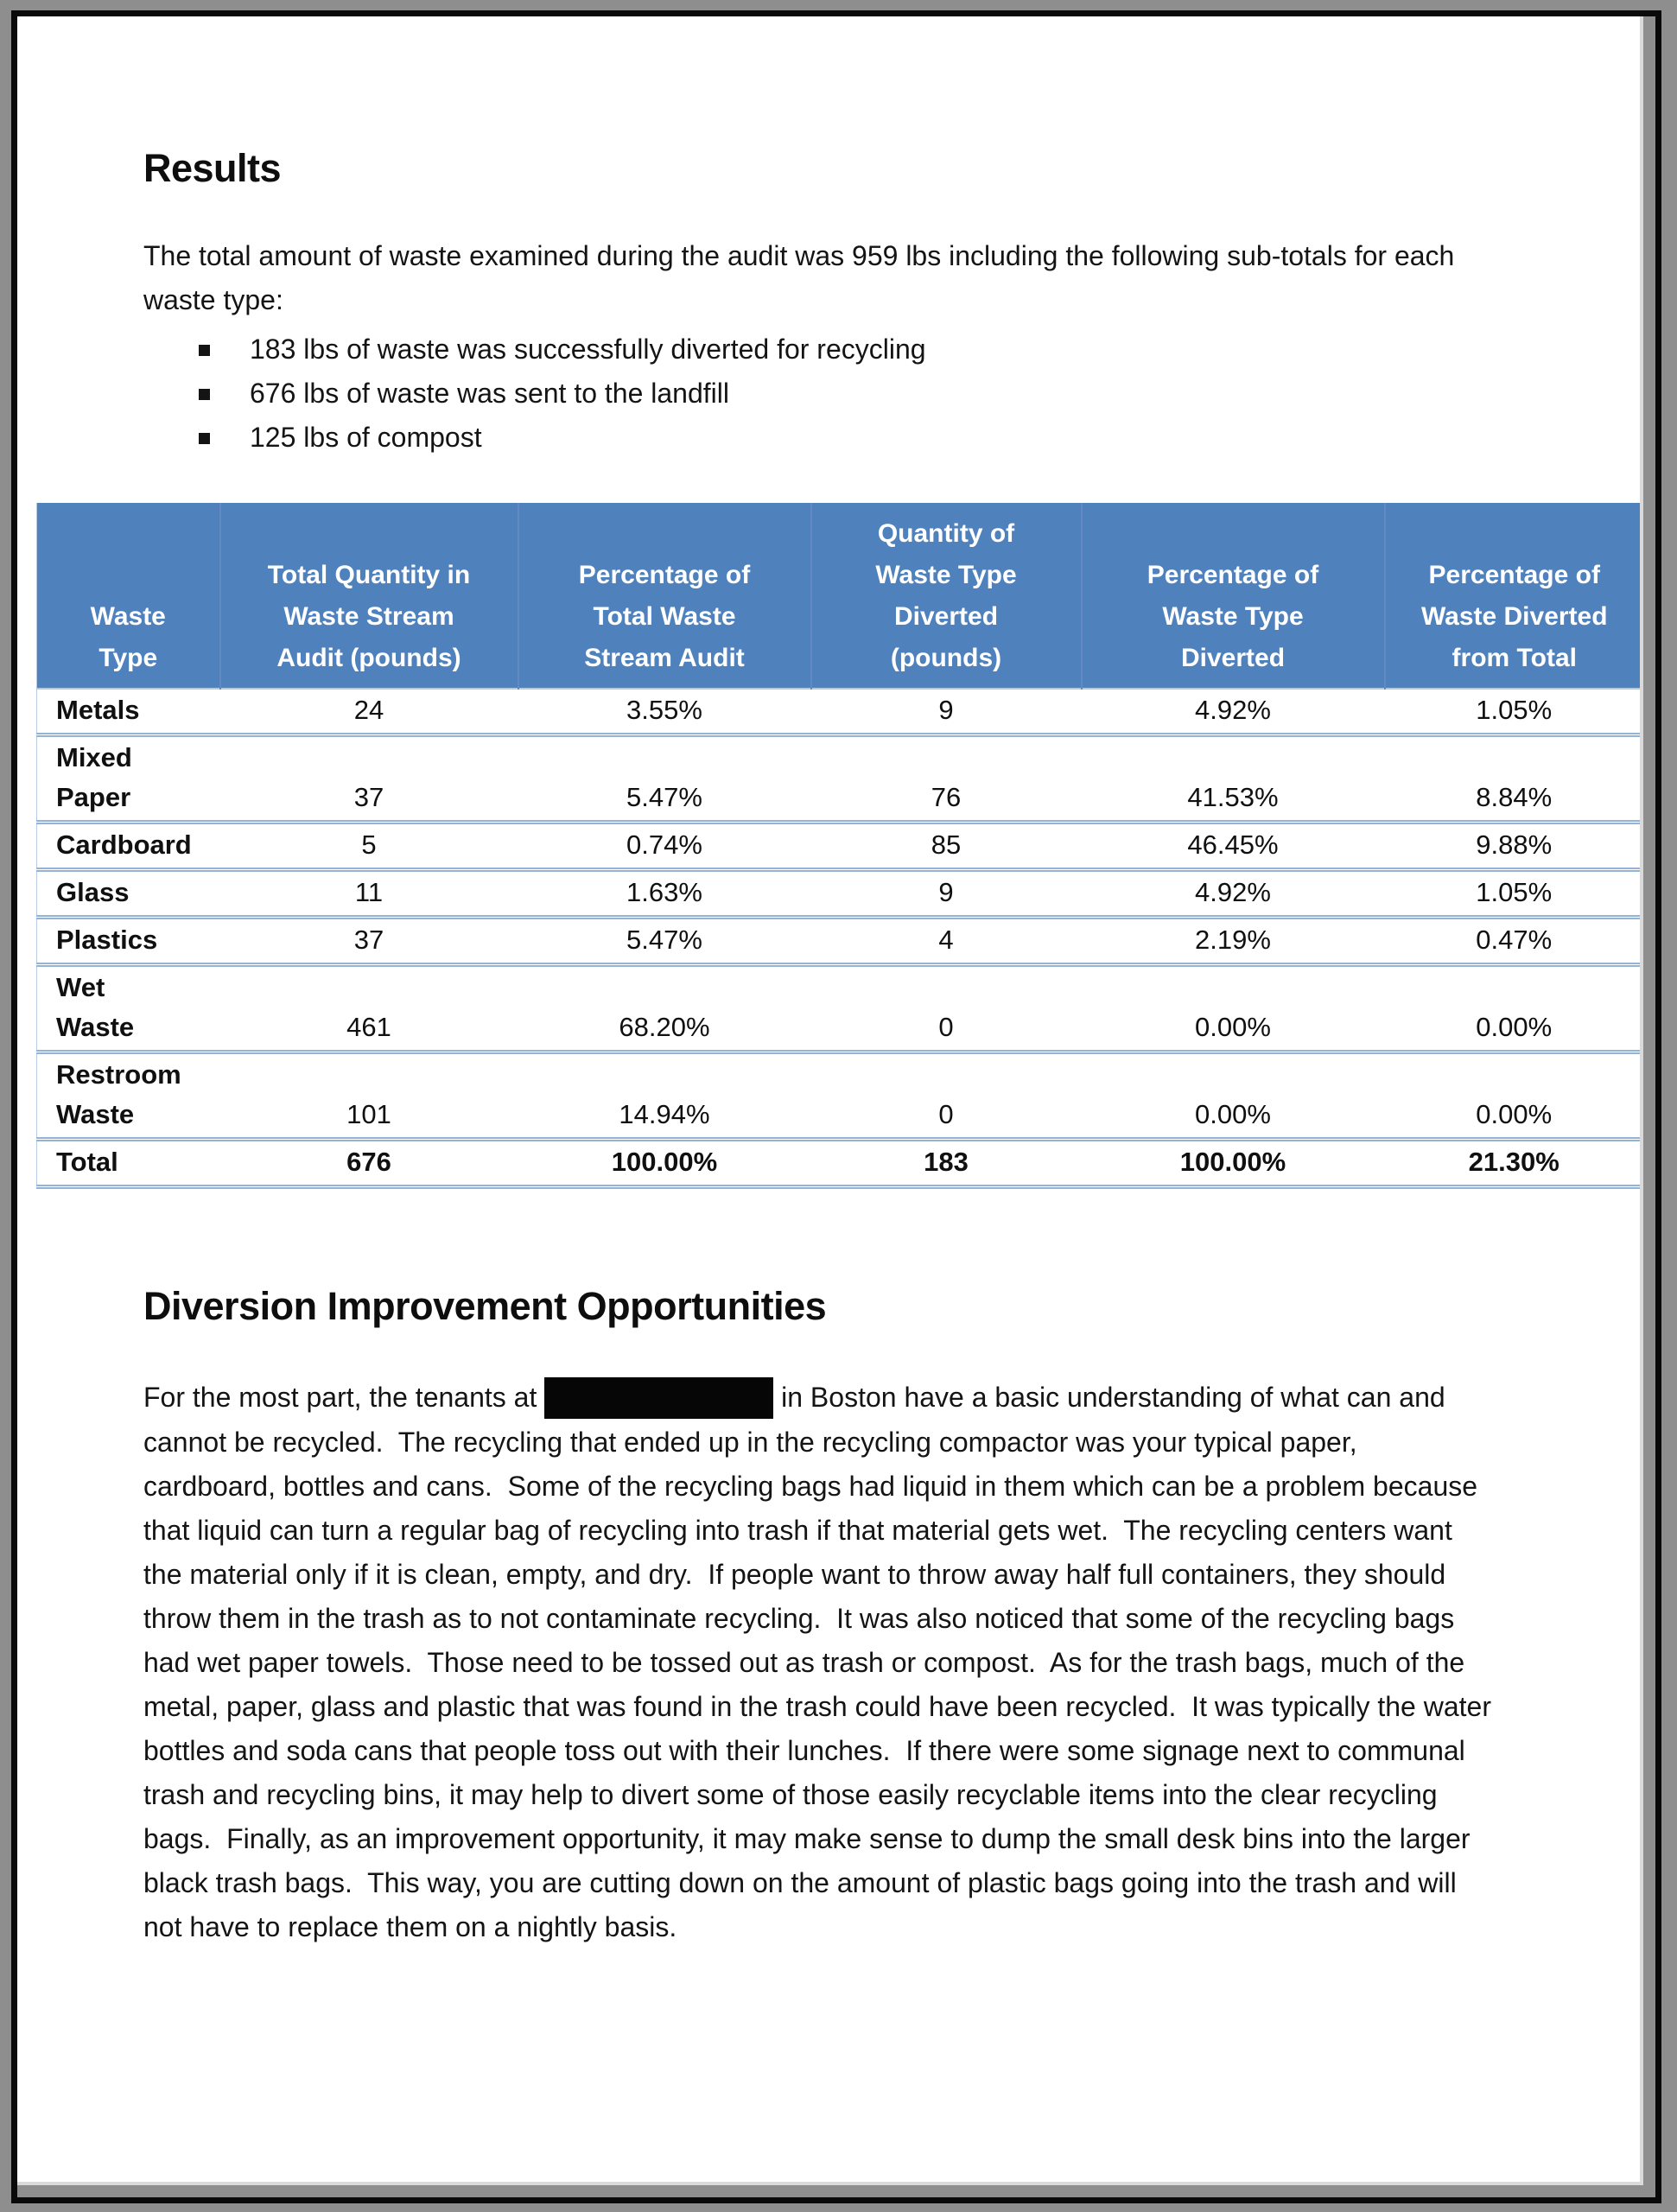  I want to click on table-cell: Mixed Paper, so click(128, 778).